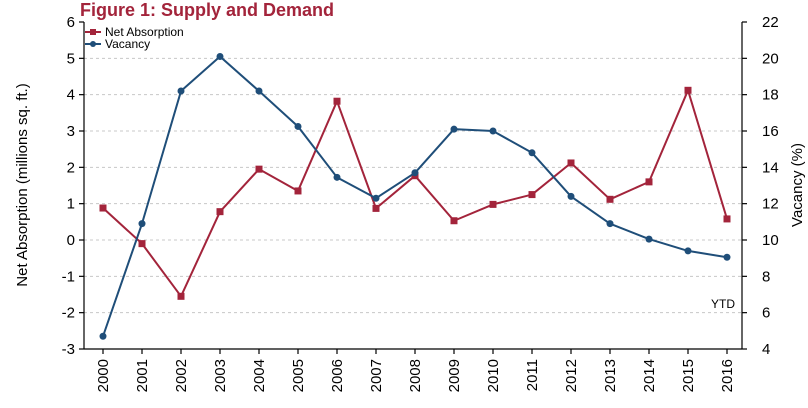  I want to click on left-tick-label: 1, so click(71, 204).